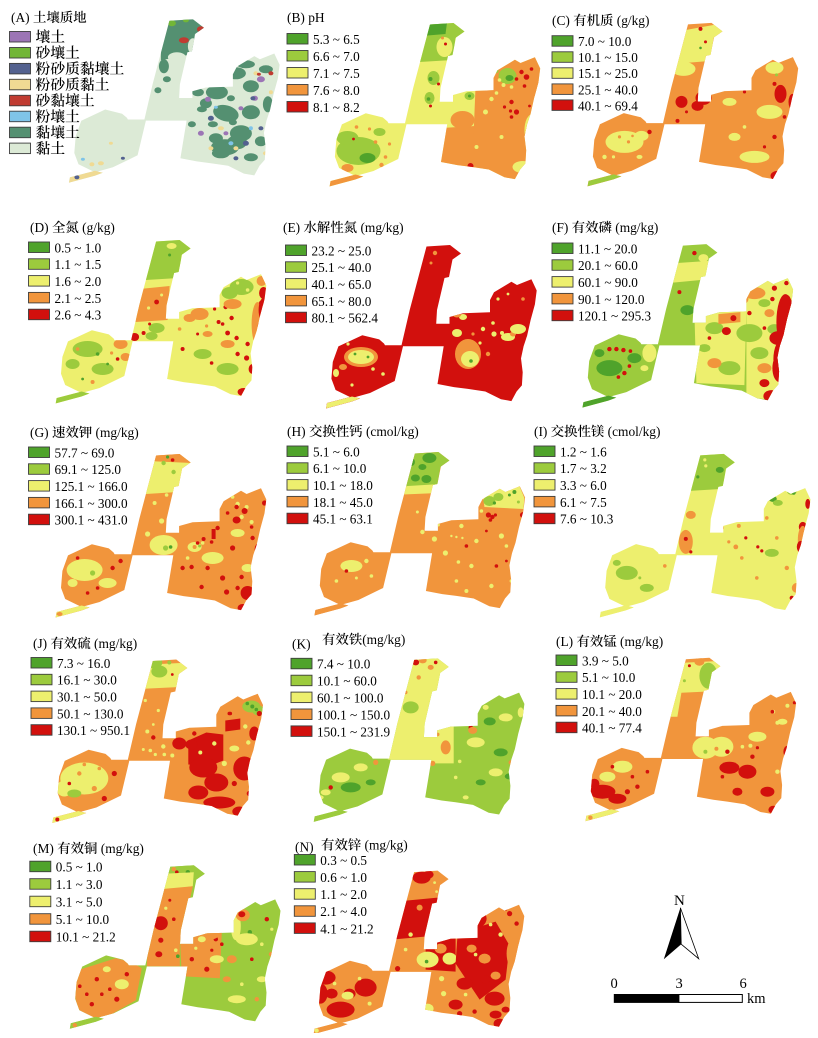 This screenshot has width=818, height=1038. I want to click on svg-text: (N), so click(304, 847).